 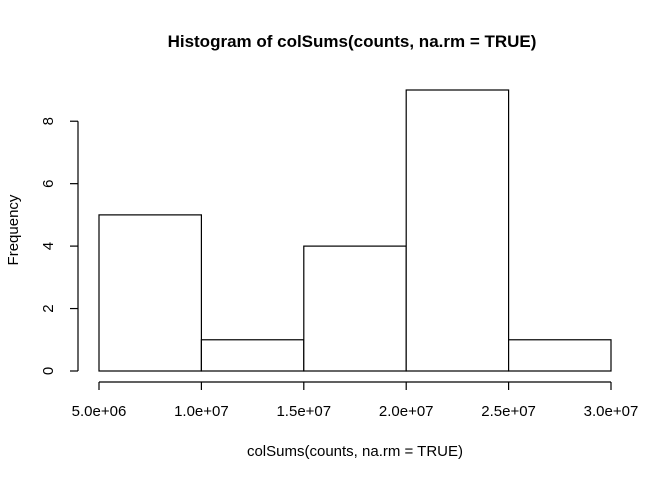 What do you see at coordinates (303, 411) in the screenshot?
I see `x-tick-label: 1.5e+07` at bounding box center [303, 411].